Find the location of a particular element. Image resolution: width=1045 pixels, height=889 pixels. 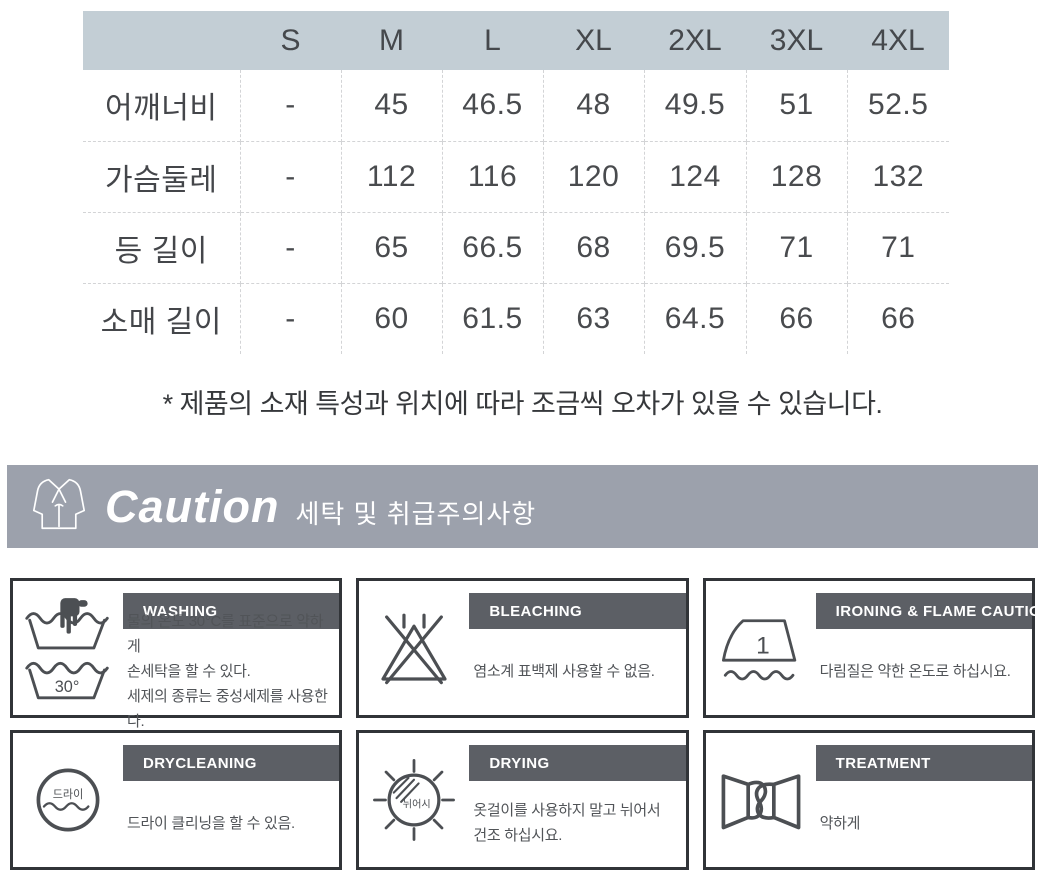

care-box-drycleaning: 드라이 DRYCLEANING 드라이 클리닝을 할 수 있음. is located at coordinates (176, 800).